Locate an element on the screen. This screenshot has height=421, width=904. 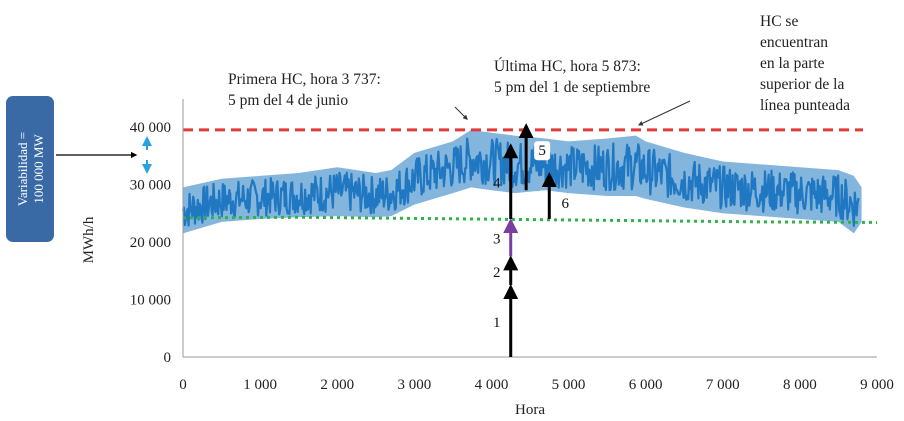
arrow-label-5: 5 is located at coordinates (542, 151).